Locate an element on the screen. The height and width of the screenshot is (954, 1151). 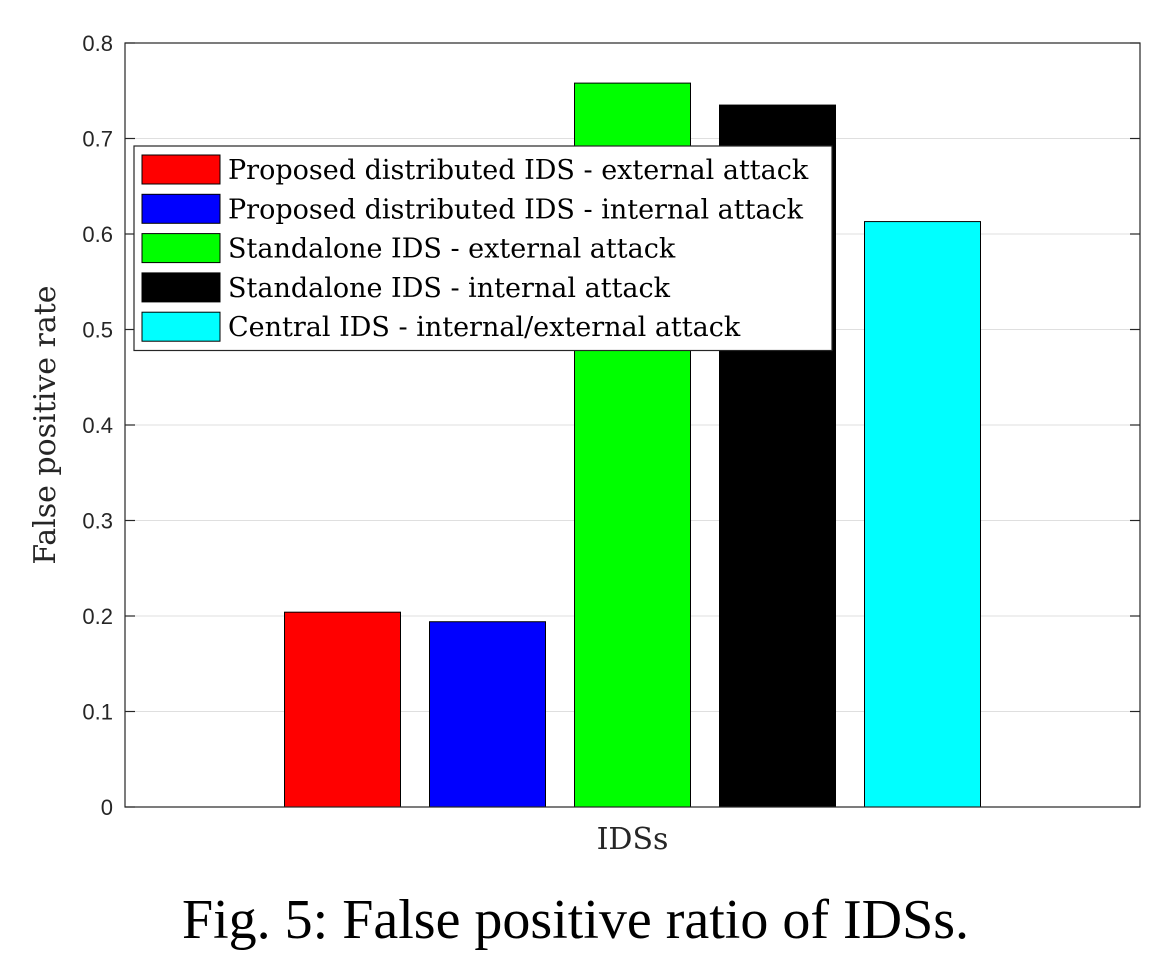
y-tick-label: 0.2 is located at coordinates (97, 616).